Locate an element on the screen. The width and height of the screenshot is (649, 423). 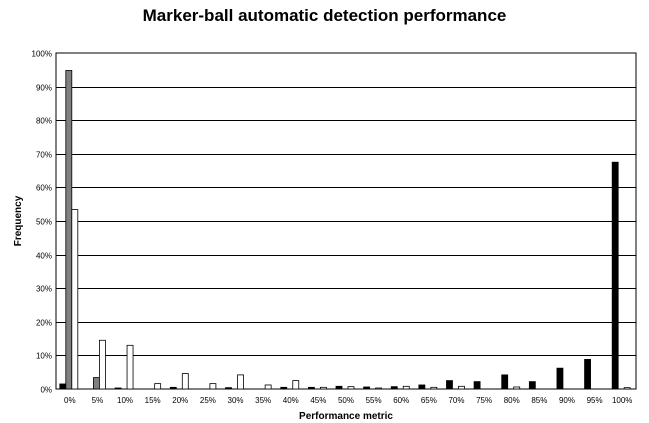
x-tick-label: 40% is located at coordinates (291, 400).